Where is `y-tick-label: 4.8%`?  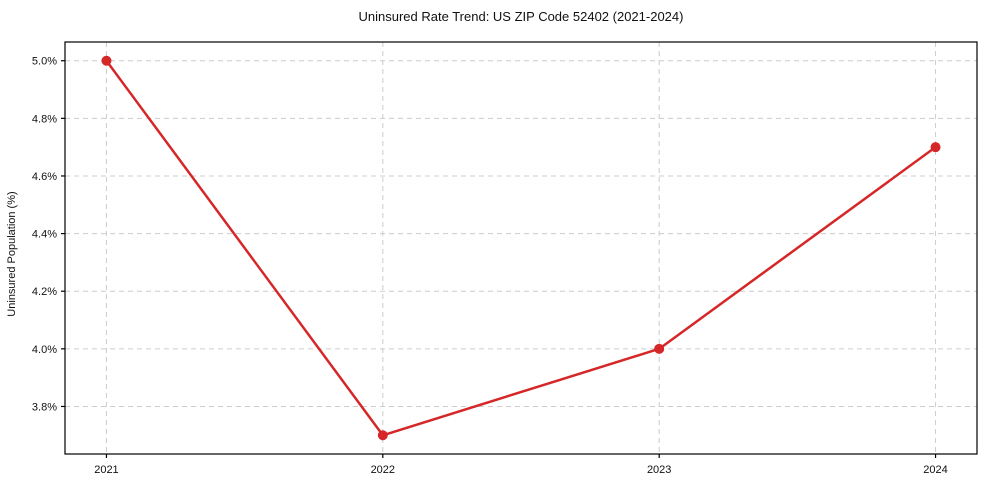
y-tick-label: 4.8% is located at coordinates (44, 119).